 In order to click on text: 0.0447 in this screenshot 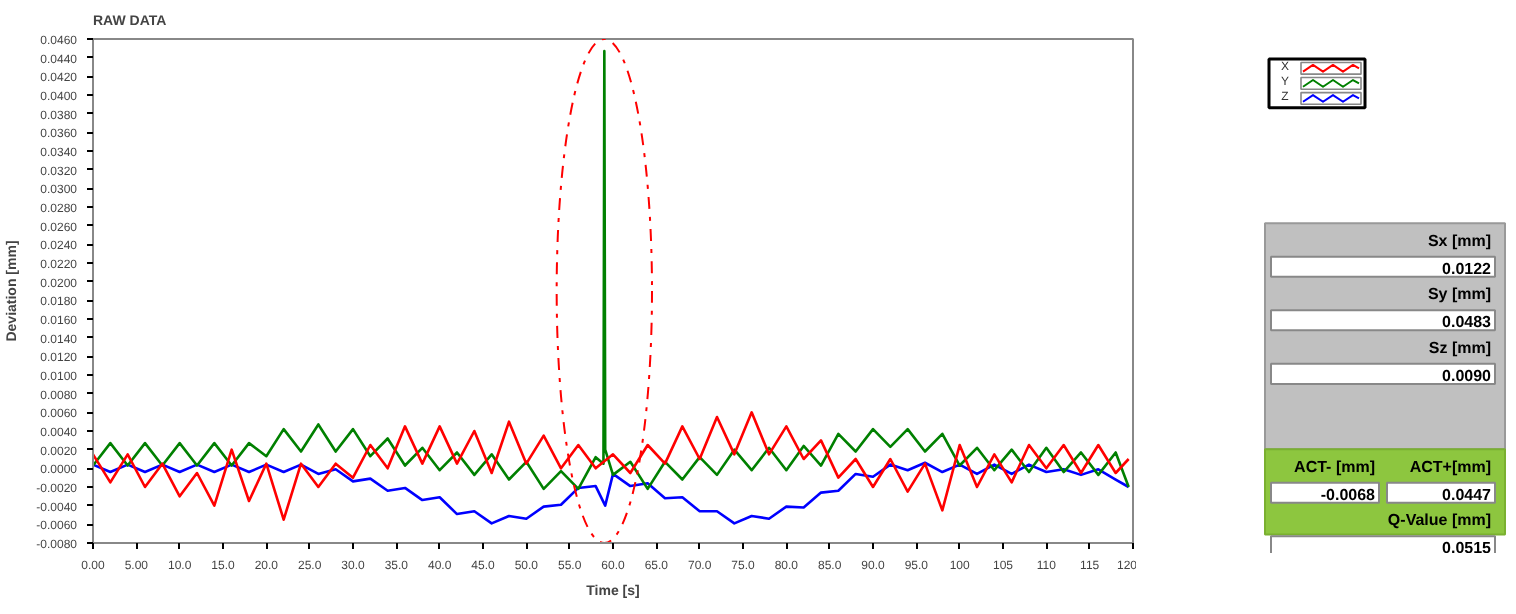, I will do `click(1467, 494)`.